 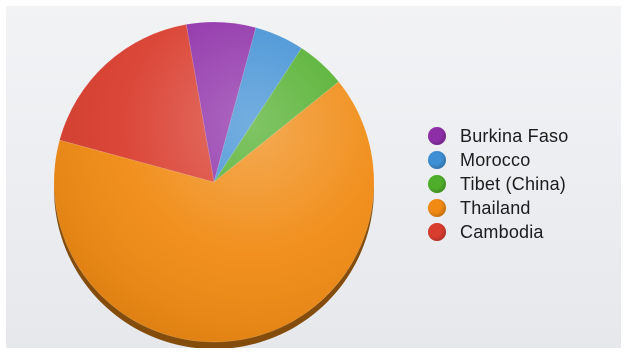 What do you see at coordinates (502, 231) in the screenshot?
I see `legend-label: Cambodia` at bounding box center [502, 231].